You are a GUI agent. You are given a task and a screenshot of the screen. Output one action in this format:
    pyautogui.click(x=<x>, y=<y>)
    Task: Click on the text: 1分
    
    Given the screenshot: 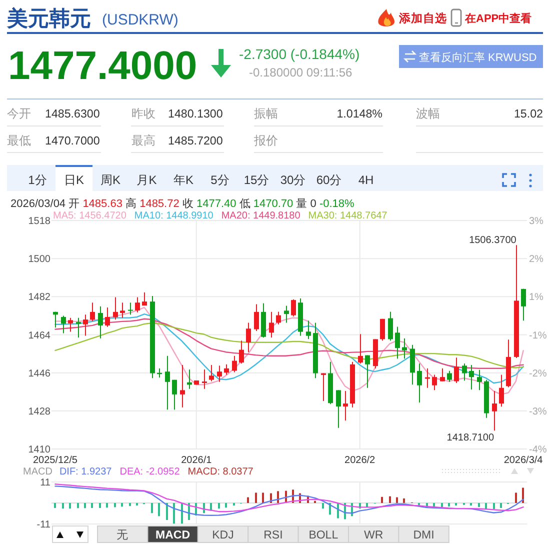 What is the action you would take?
    pyautogui.click(x=37, y=180)
    